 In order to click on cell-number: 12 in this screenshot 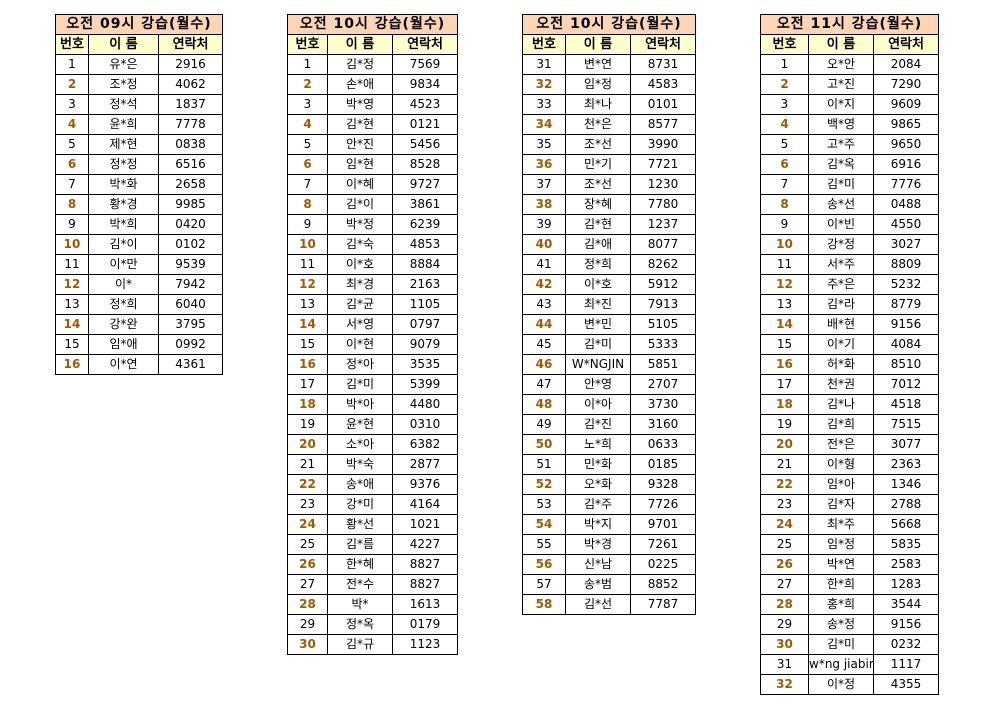, I will do `click(784, 284)`.